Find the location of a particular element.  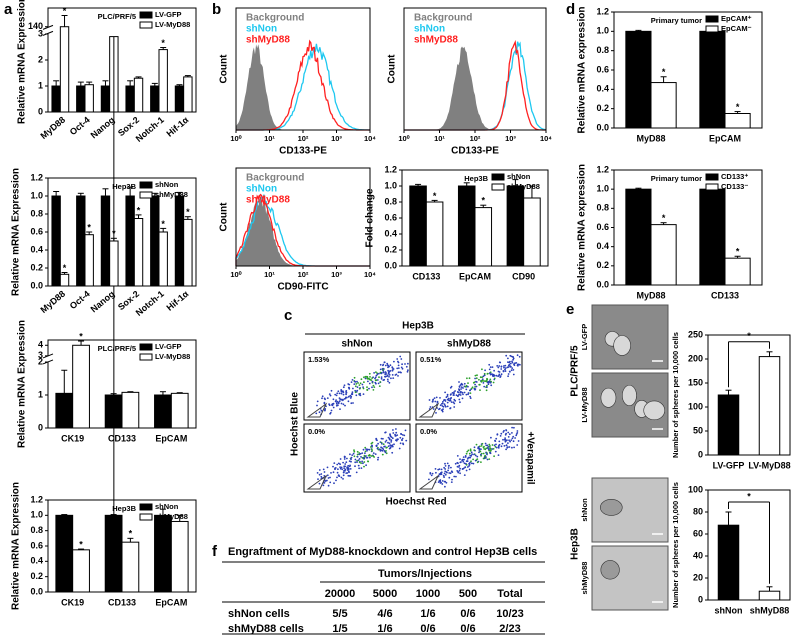

panel-title: Hep3B is located at coordinates (418, 326).